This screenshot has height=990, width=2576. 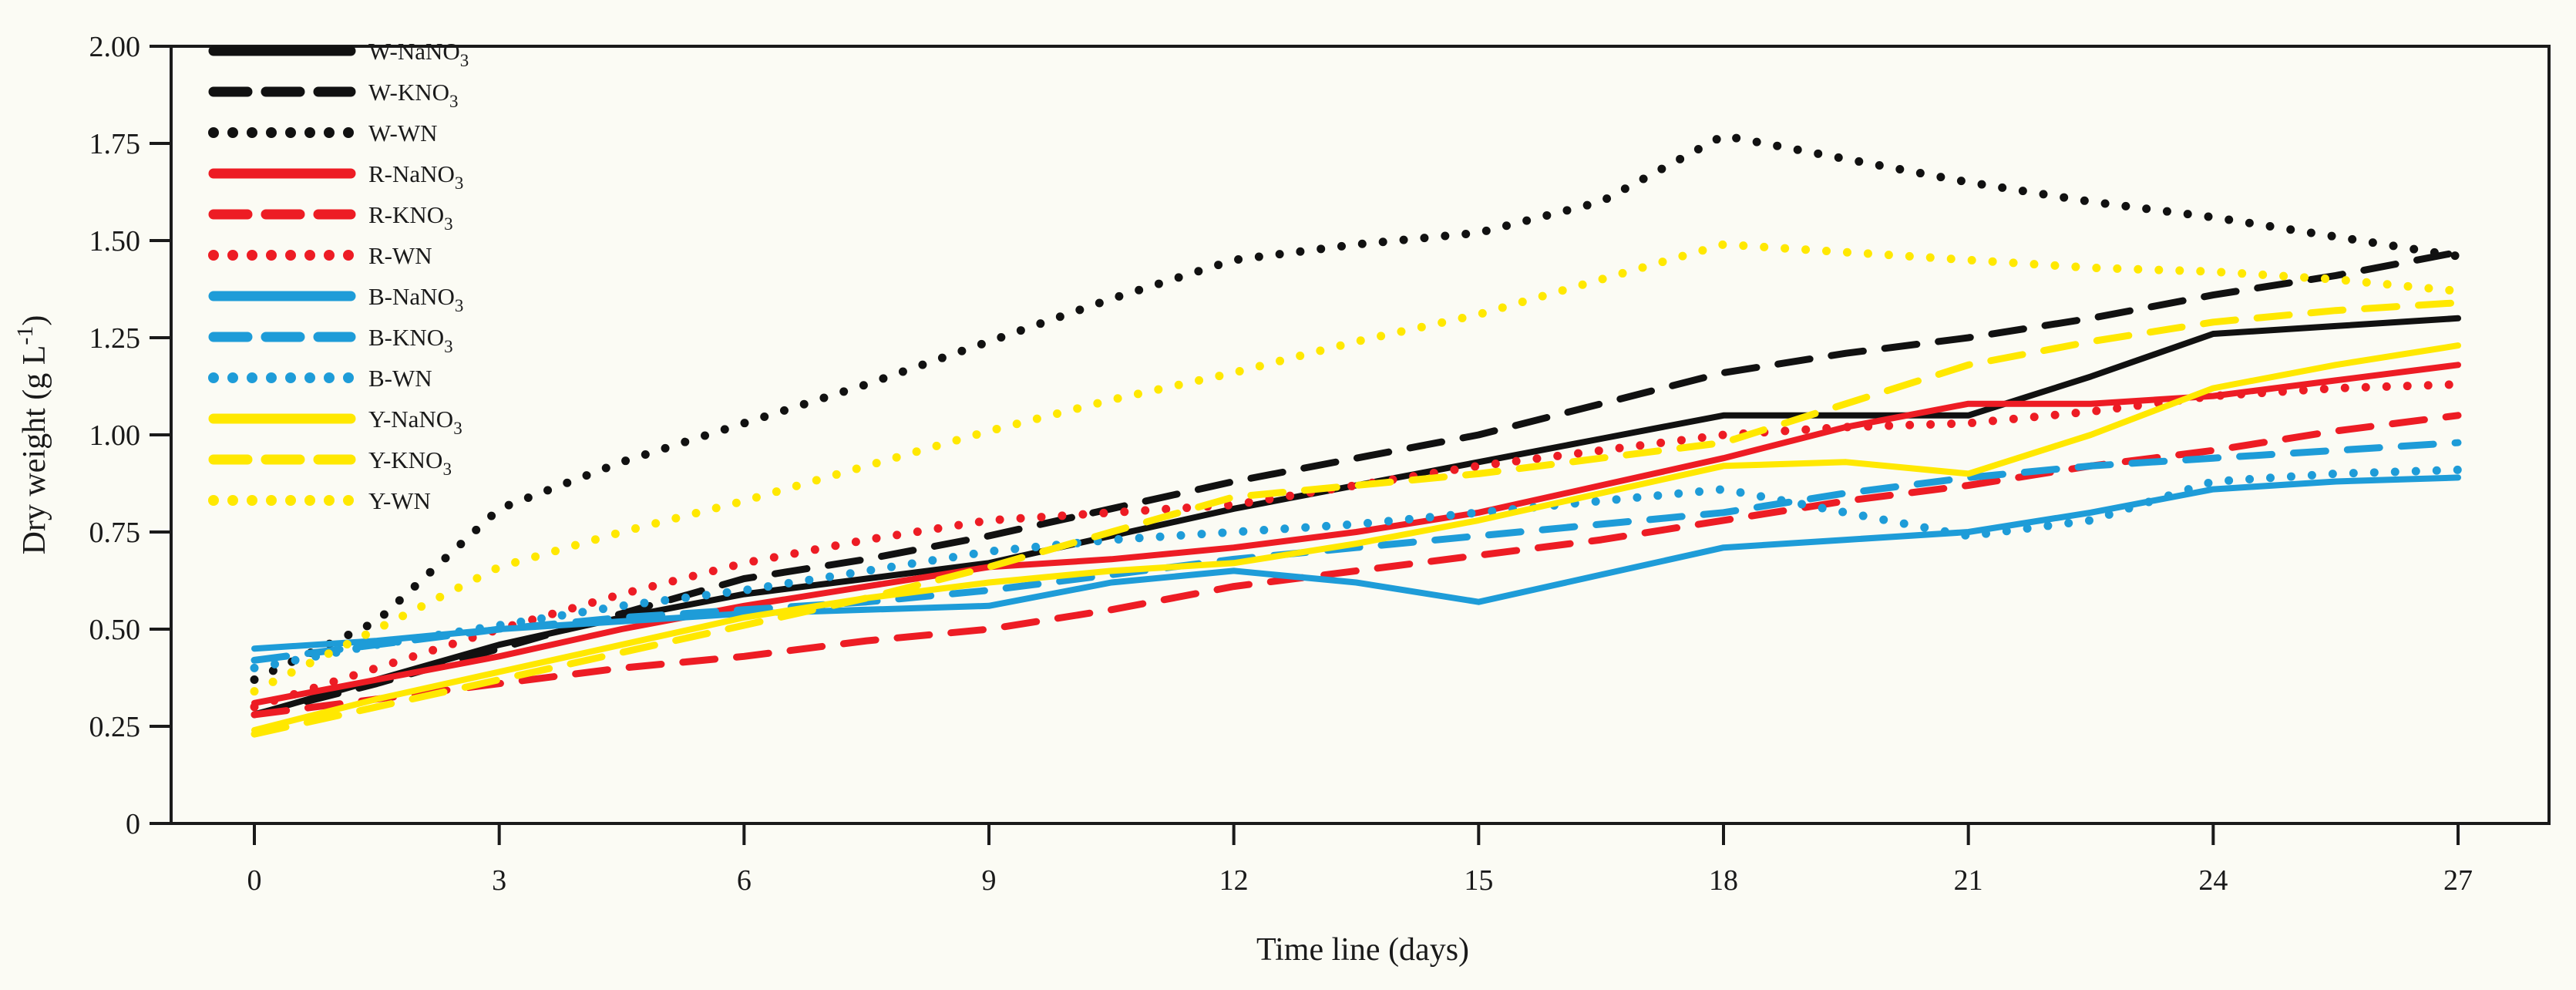 I want to click on y-tick-label: 1.50, so click(x=115, y=241).